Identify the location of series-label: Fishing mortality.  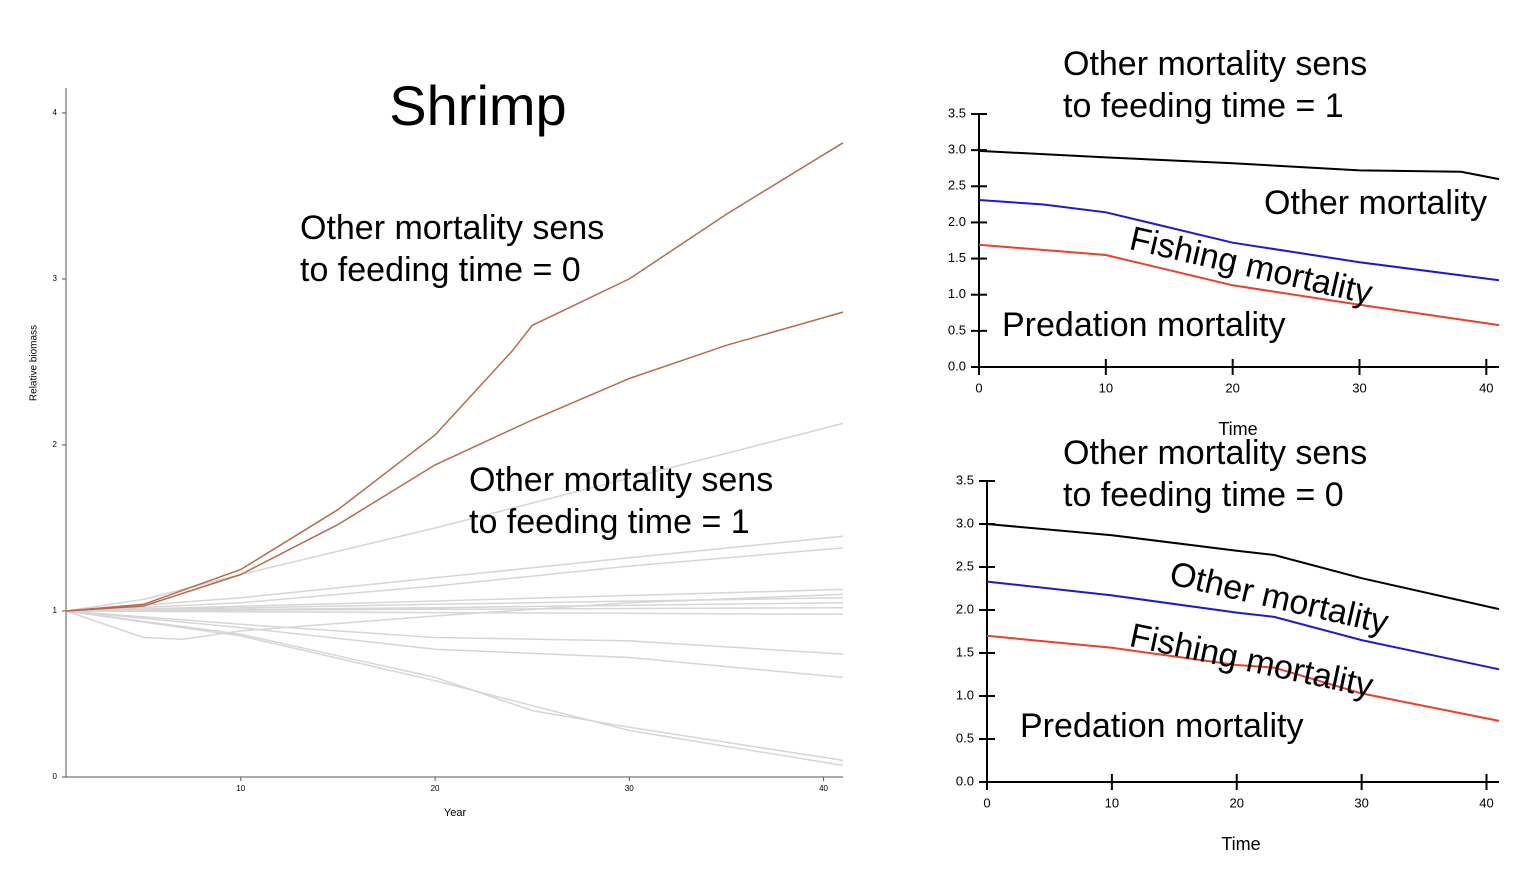
(1251, 266).